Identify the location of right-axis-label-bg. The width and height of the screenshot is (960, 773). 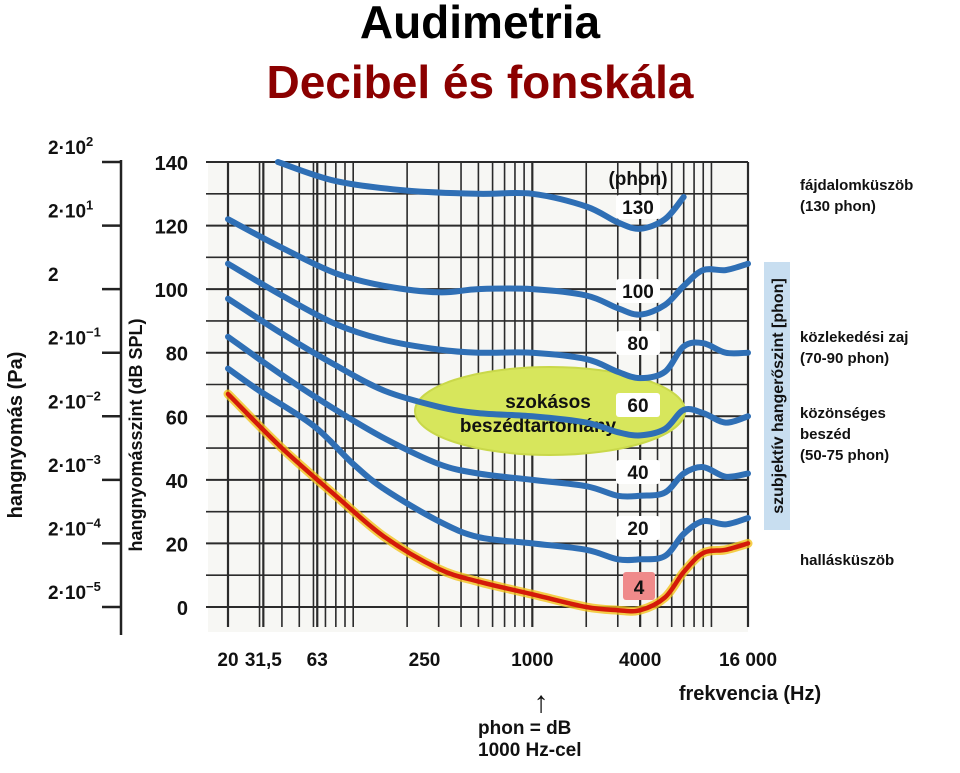
(777, 396).